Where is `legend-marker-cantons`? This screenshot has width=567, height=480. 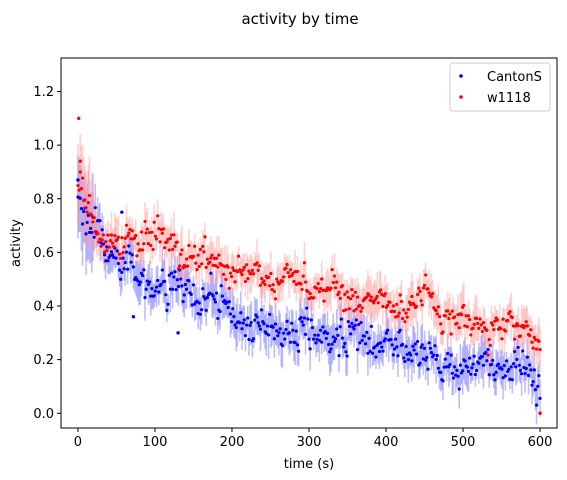 legend-marker-cantons is located at coordinates (461, 76).